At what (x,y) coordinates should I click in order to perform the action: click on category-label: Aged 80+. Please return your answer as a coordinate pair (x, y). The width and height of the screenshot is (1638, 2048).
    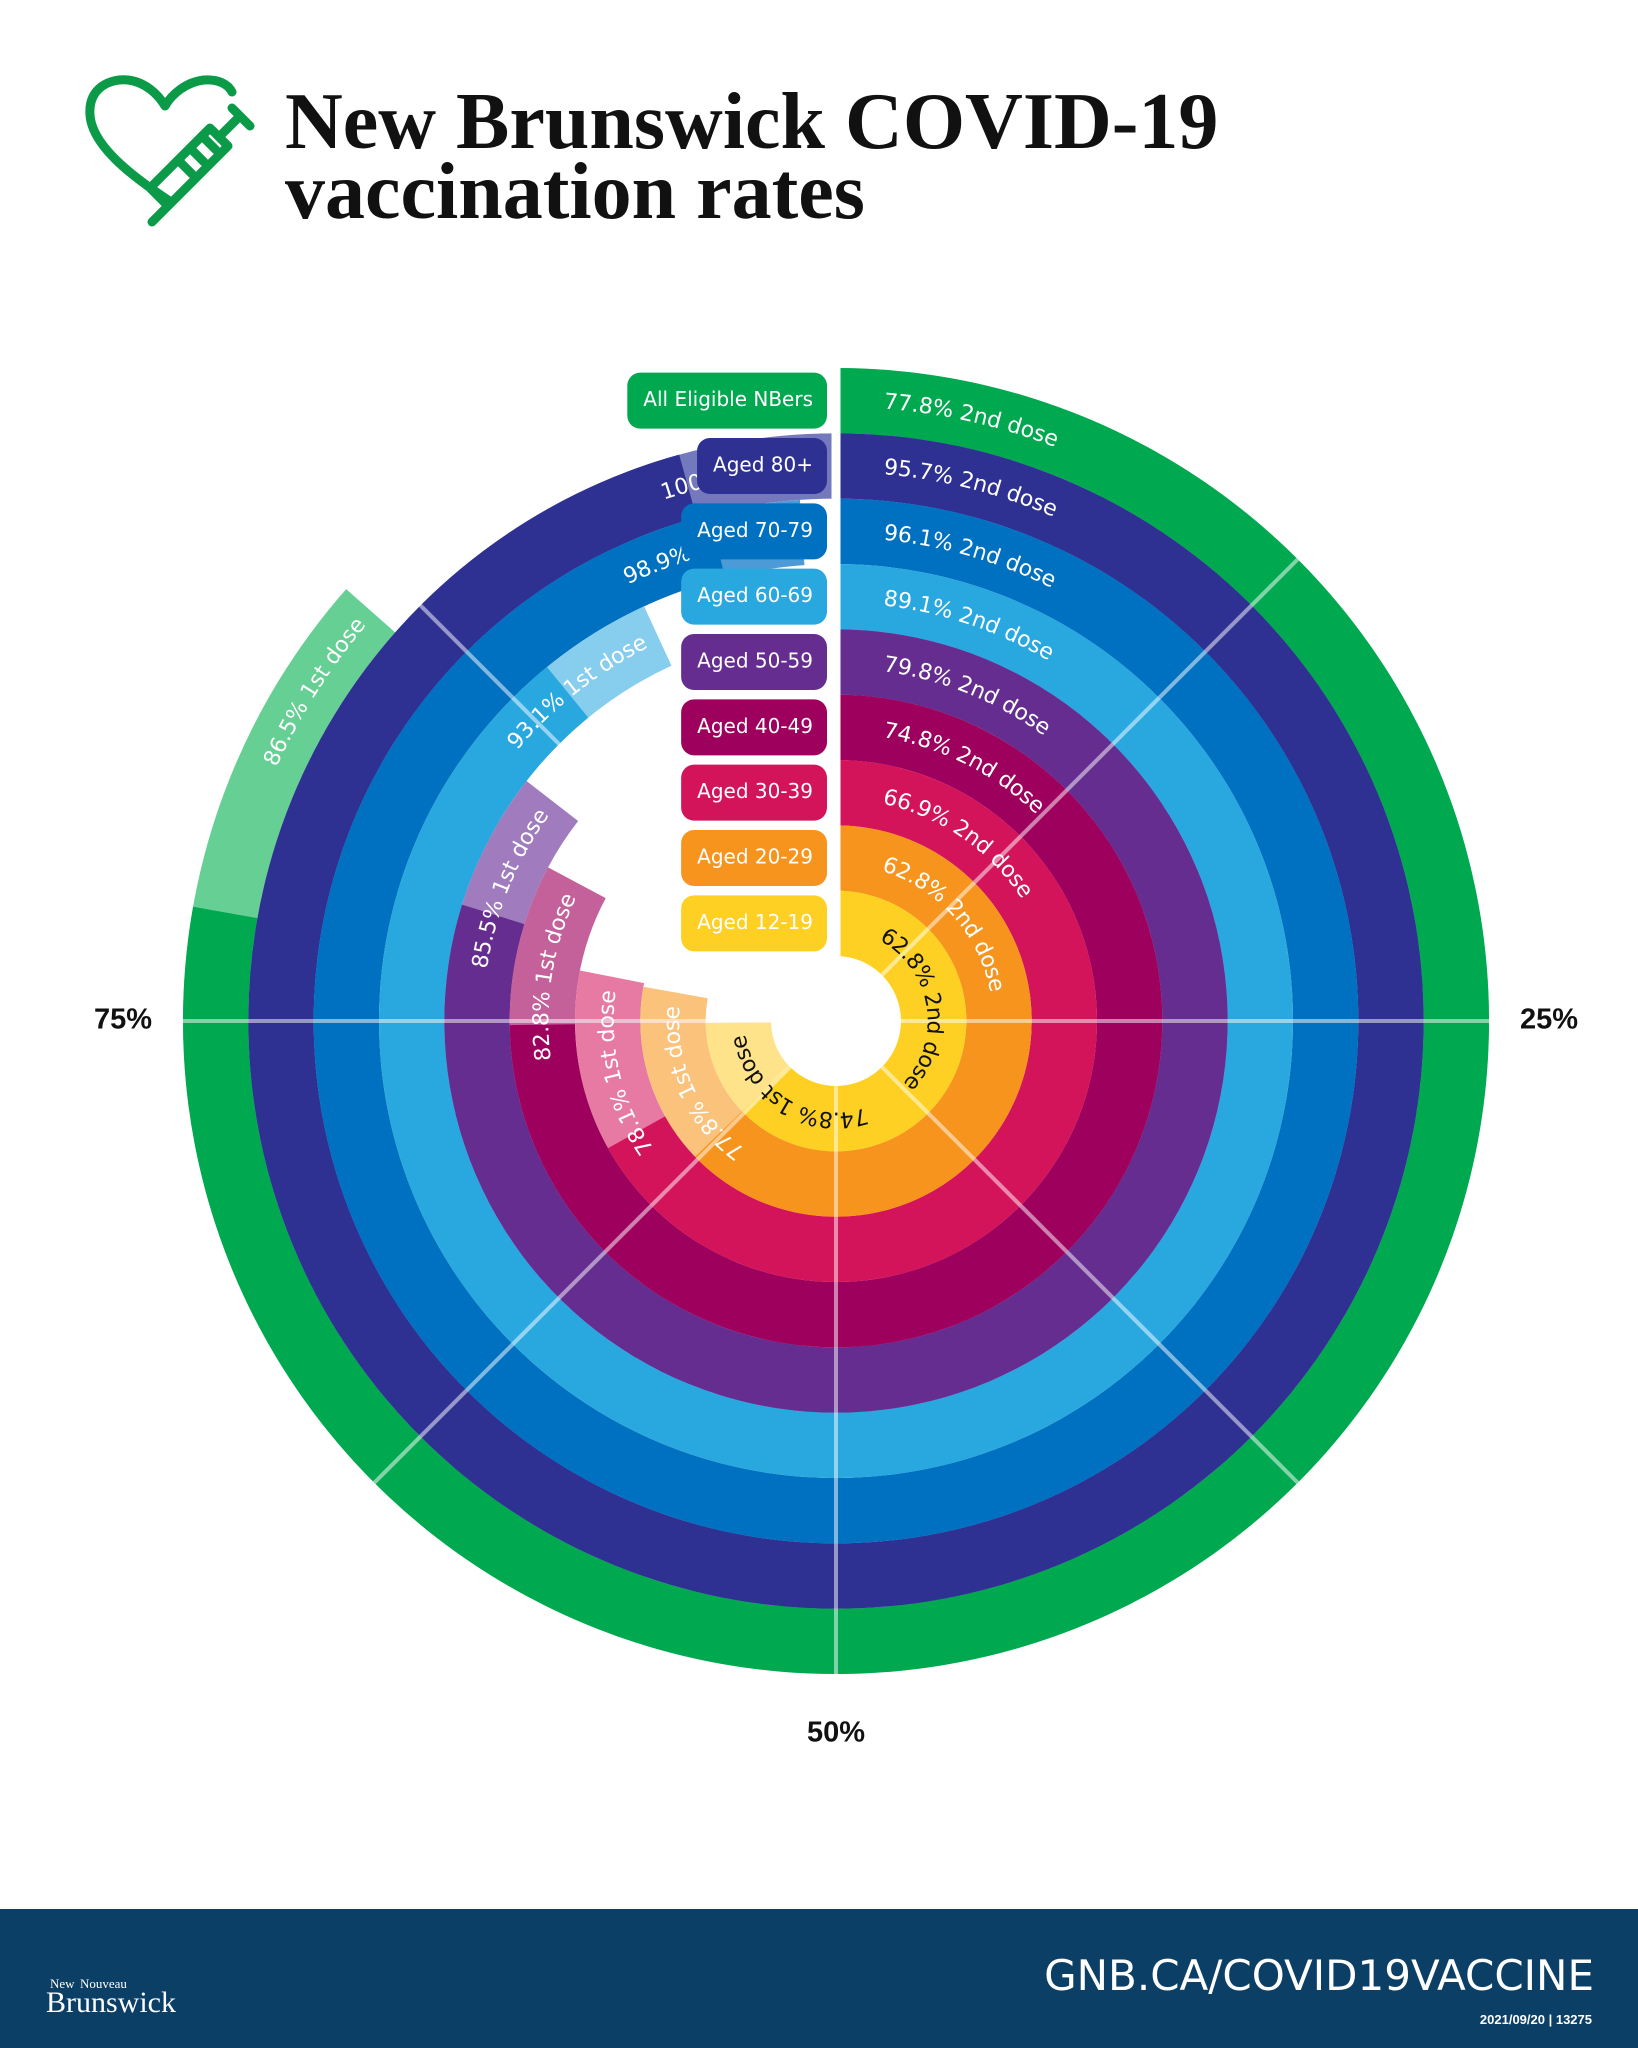
    Looking at the image, I should click on (763, 465).